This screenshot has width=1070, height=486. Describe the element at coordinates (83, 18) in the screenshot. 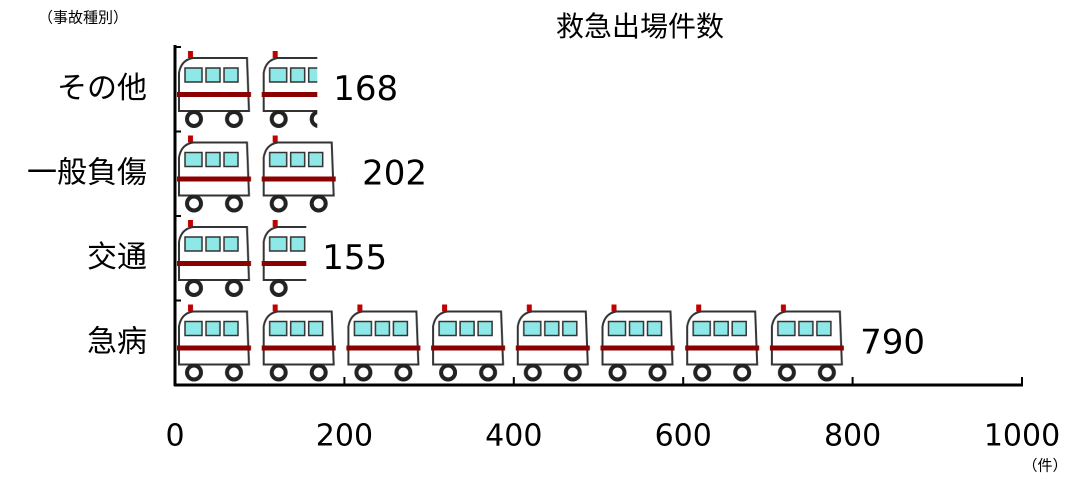

I see `y-axis-label: （事故種別）` at that location.